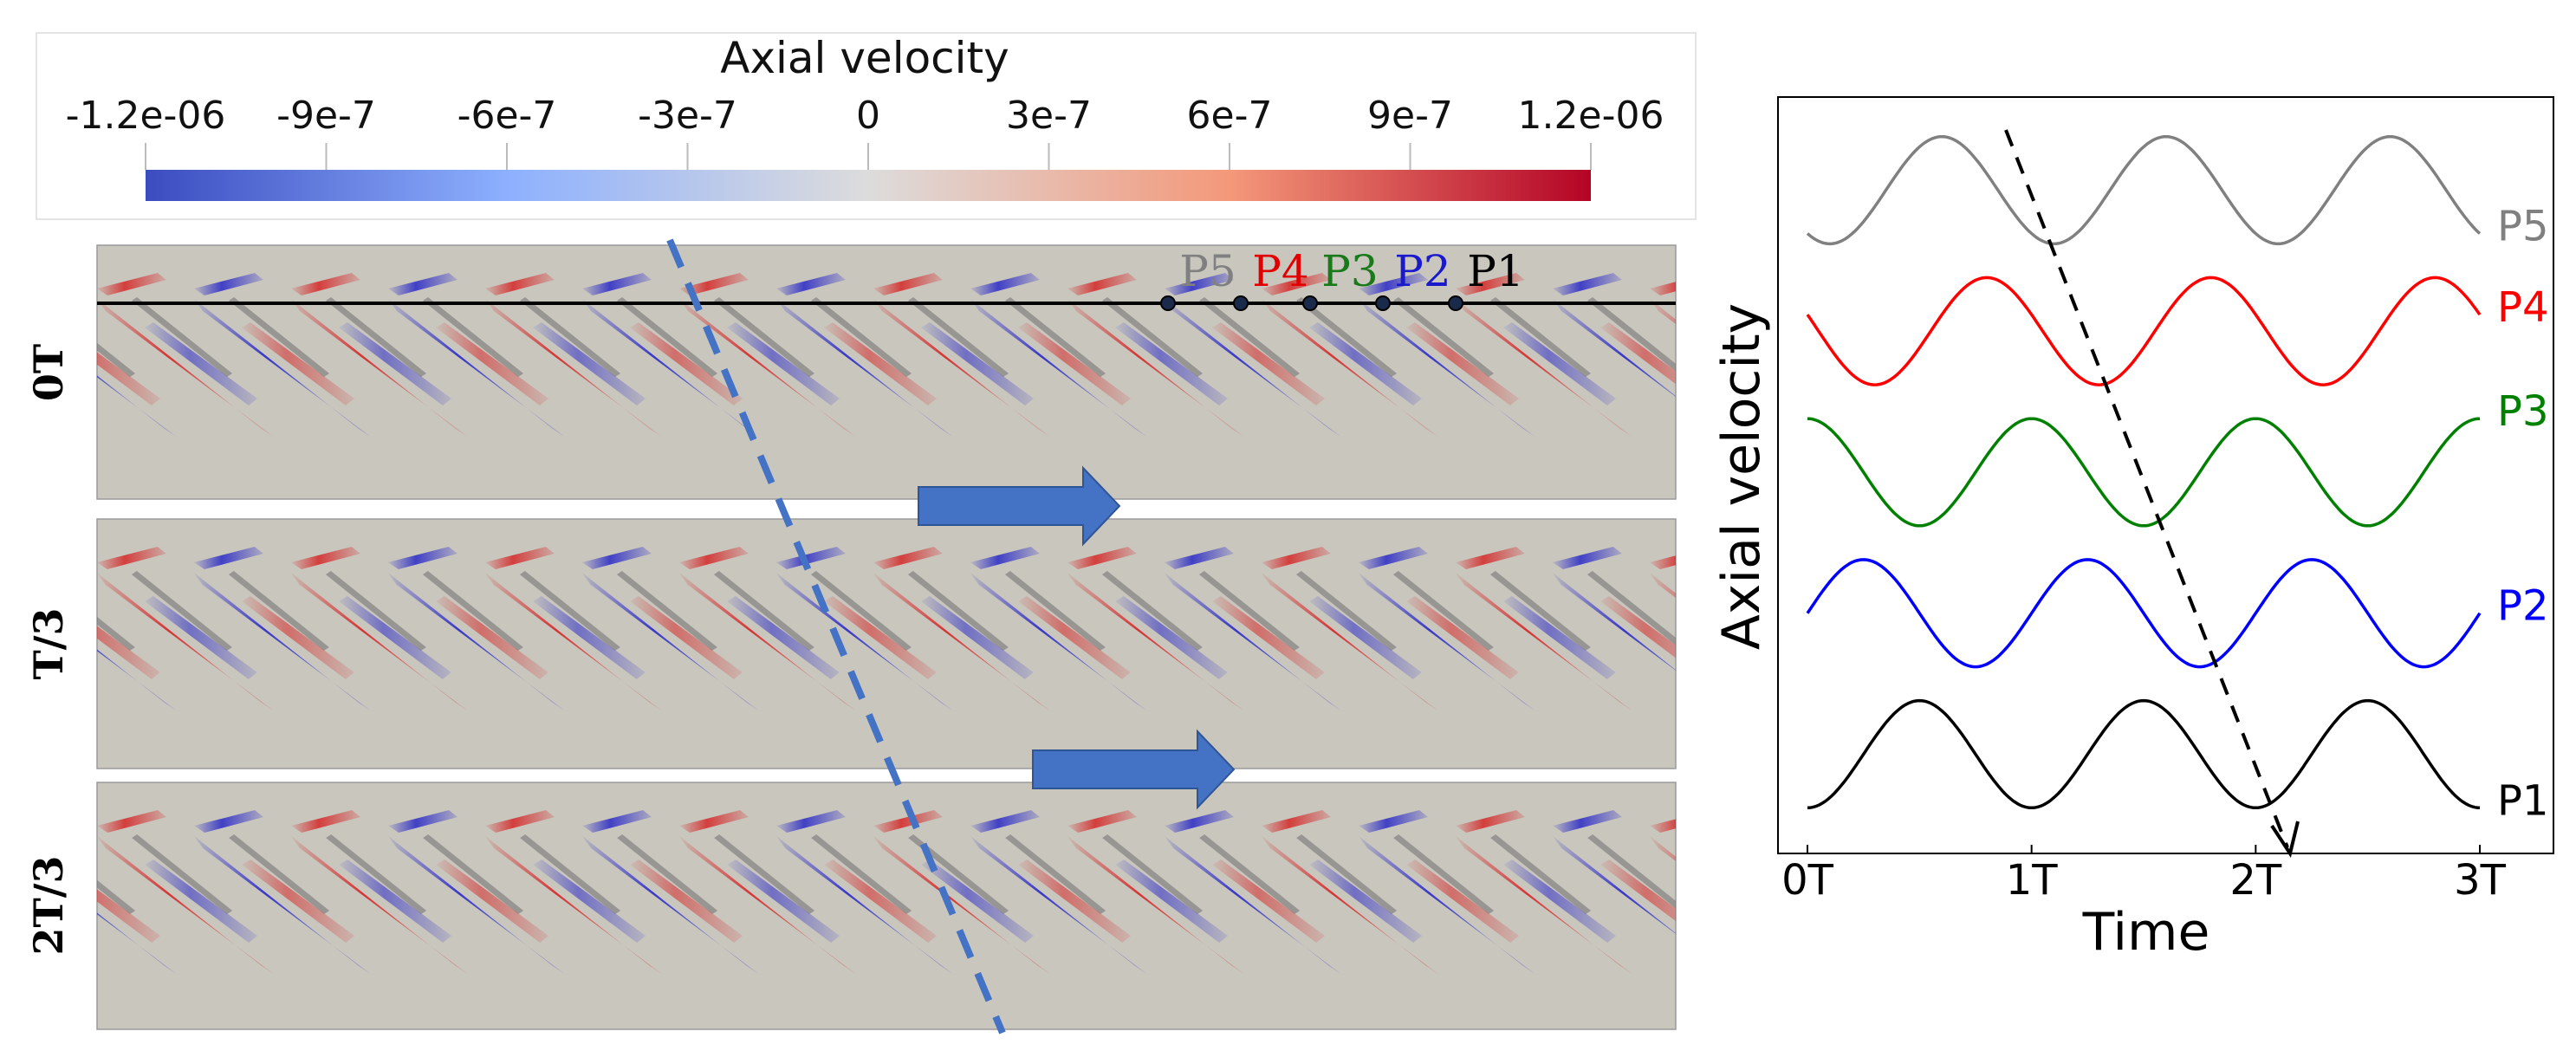 The image size is (2576, 1051). Describe the element at coordinates (1383, 303) in the screenshot. I see `probe-point-p2` at that location.